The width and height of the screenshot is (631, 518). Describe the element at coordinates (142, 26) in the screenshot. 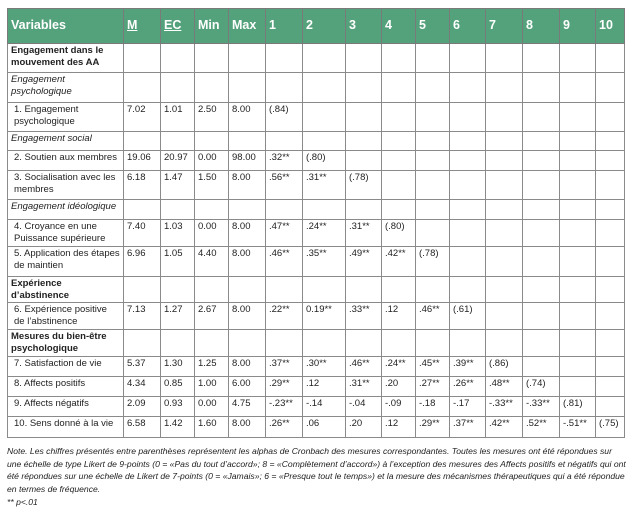

I see `column-header: M` at that location.